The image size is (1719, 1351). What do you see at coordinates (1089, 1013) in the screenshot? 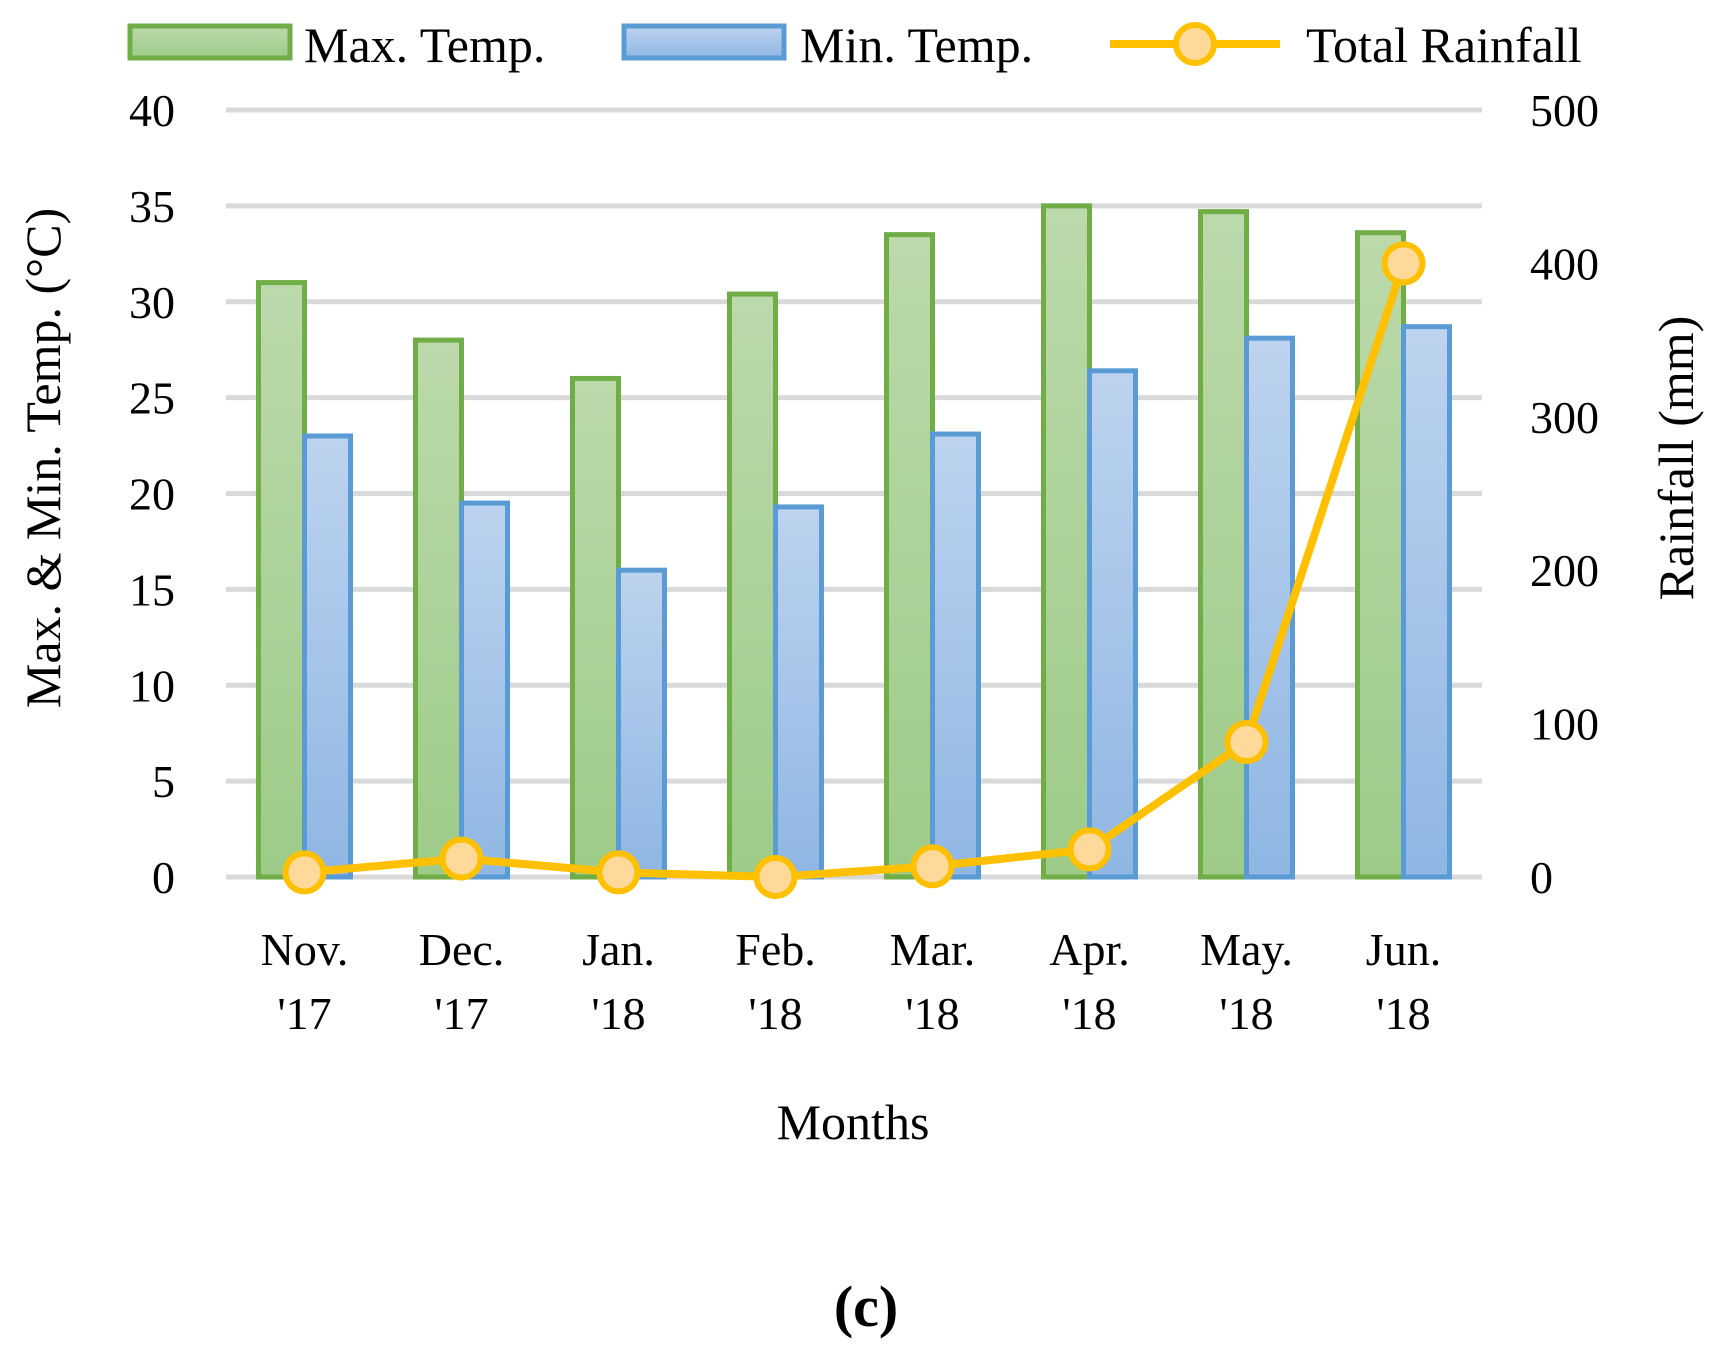
I see `x-tick-label-5-line-1: '18` at bounding box center [1089, 1013].